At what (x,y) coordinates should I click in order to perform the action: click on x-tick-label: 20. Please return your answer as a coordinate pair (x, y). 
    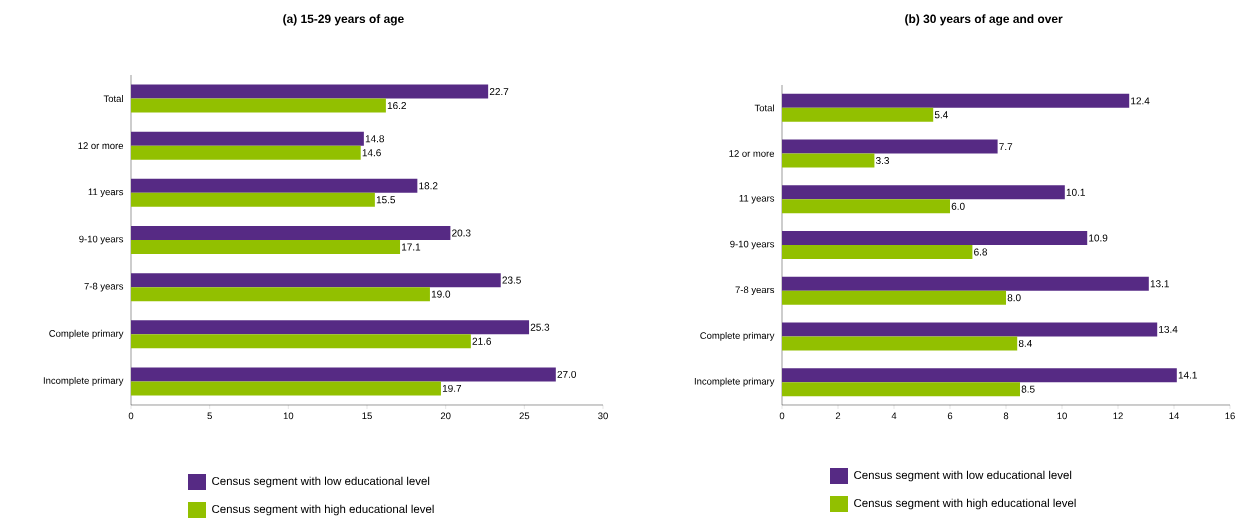
    Looking at the image, I should click on (445, 416).